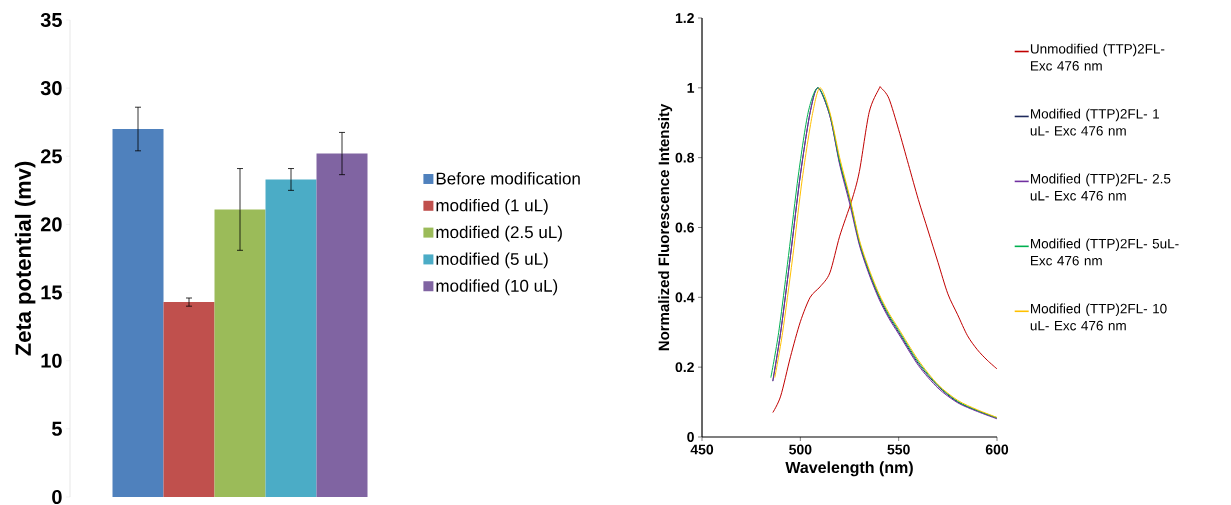 Image resolution: width=1231 pixels, height=505 pixels. I want to click on y-tick-label: 0.6, so click(684, 227).